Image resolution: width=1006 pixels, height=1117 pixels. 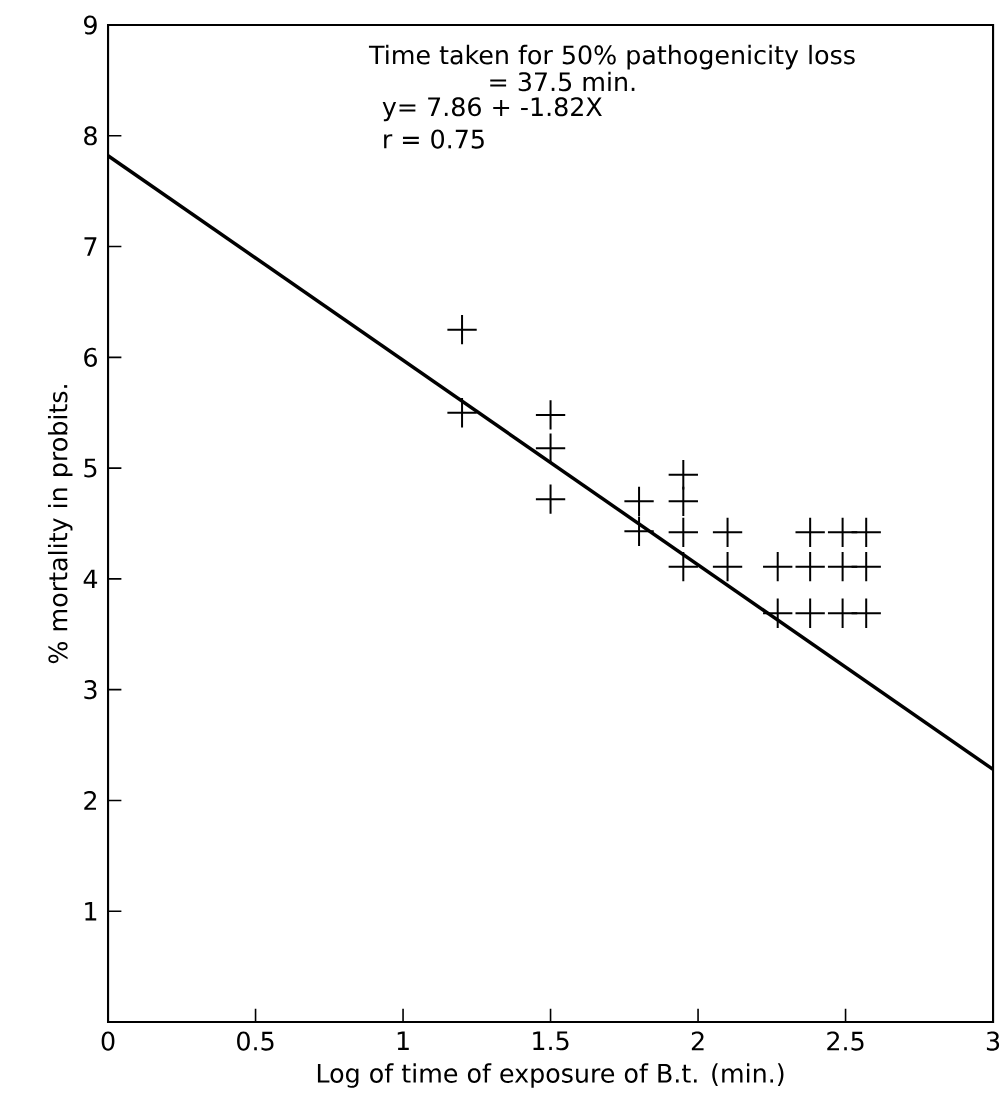 I want to click on y-tick-label: 1, so click(x=91, y=911).